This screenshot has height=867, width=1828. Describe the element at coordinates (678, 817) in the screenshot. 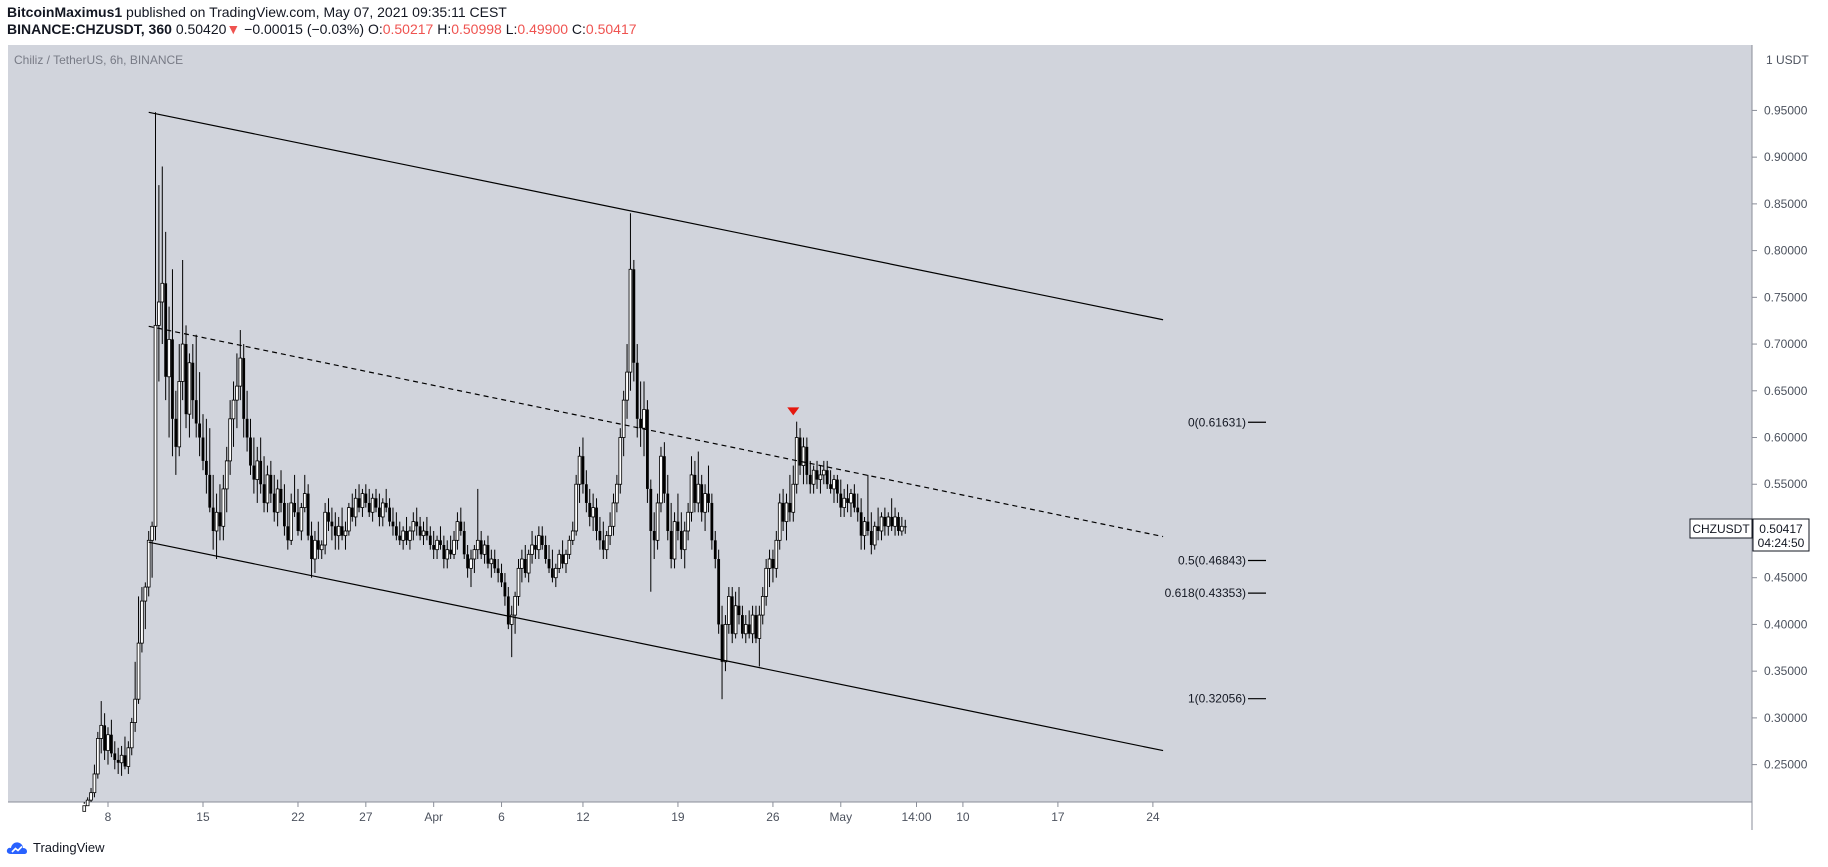

I see `time-tick-label: 19` at that location.